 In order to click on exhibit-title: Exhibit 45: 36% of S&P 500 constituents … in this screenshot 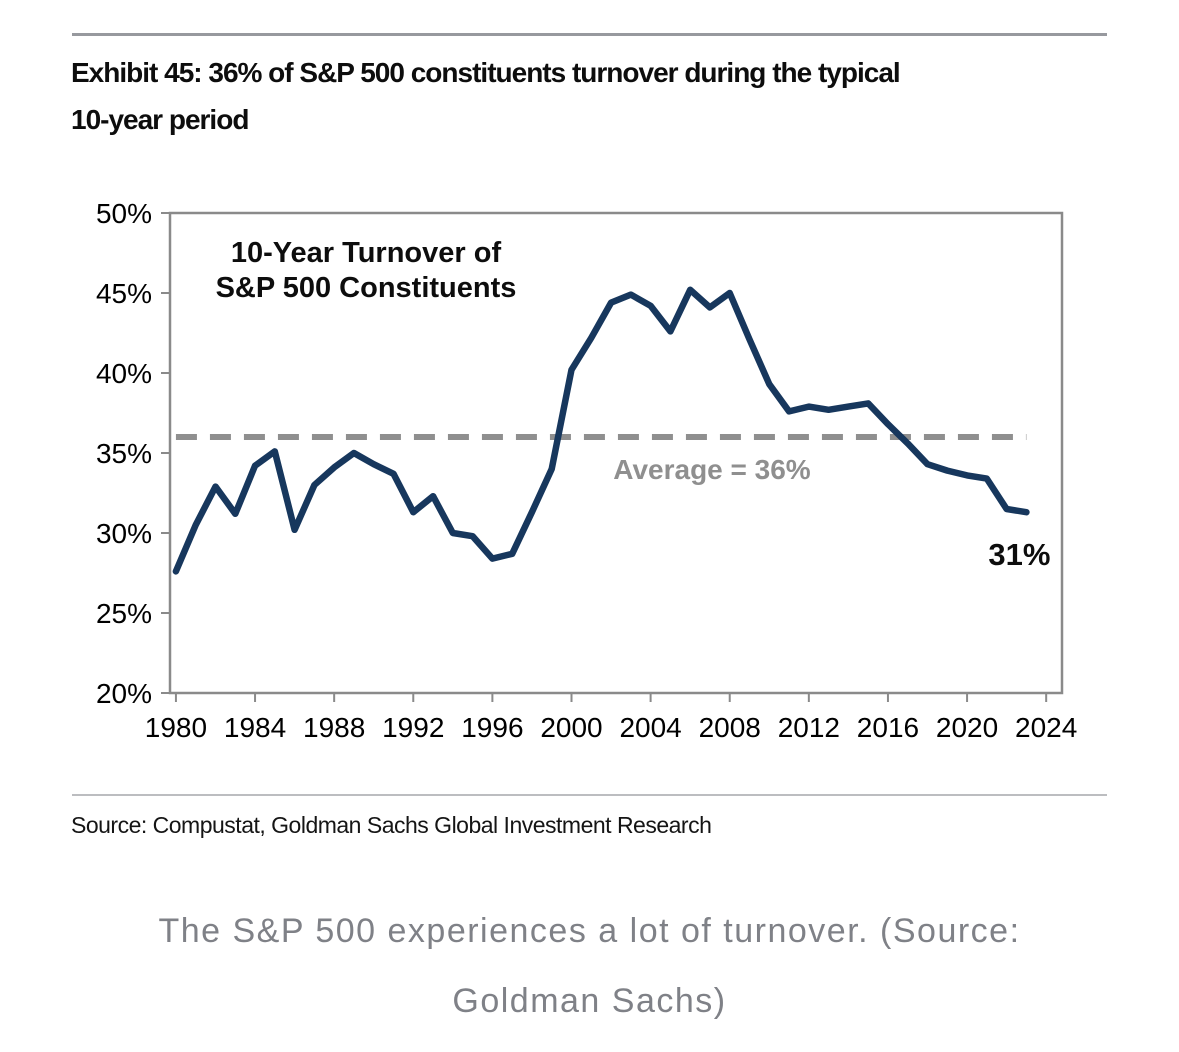, I will do `click(586, 96)`.